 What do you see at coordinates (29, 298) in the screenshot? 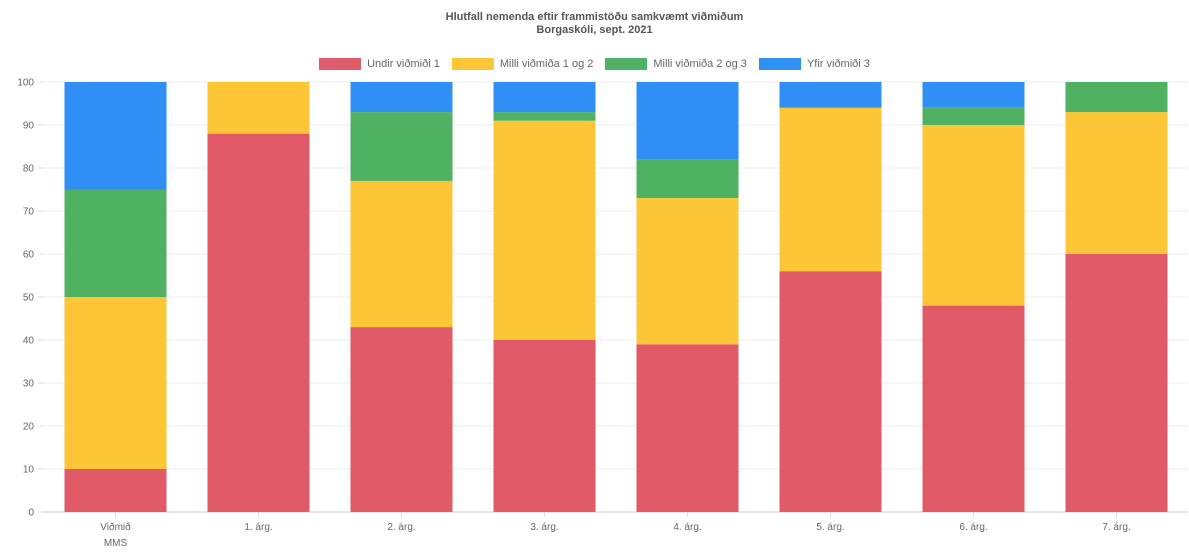
I see `y-tick-label: 50` at bounding box center [29, 298].